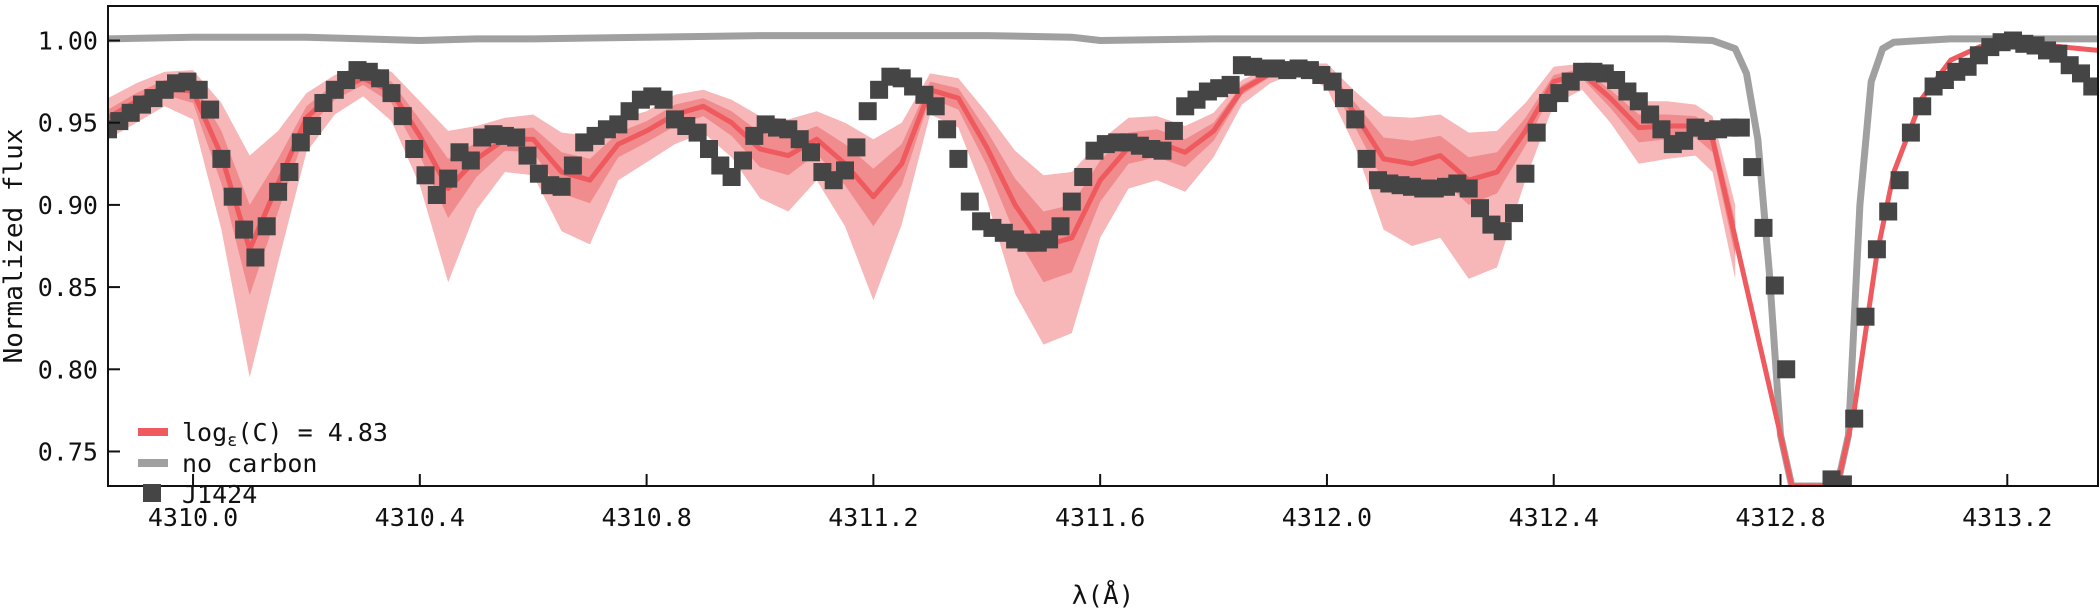 The height and width of the screenshot is (611, 2100). I want to click on y-tick-label: 0.85, so click(68, 287).